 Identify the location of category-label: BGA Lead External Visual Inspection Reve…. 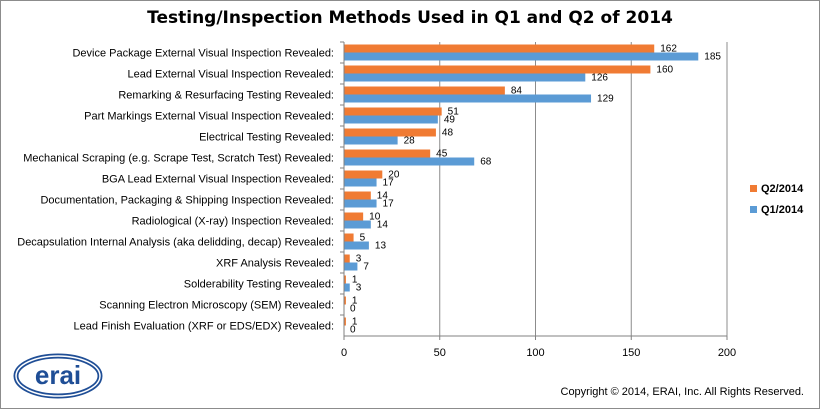
(218, 180).